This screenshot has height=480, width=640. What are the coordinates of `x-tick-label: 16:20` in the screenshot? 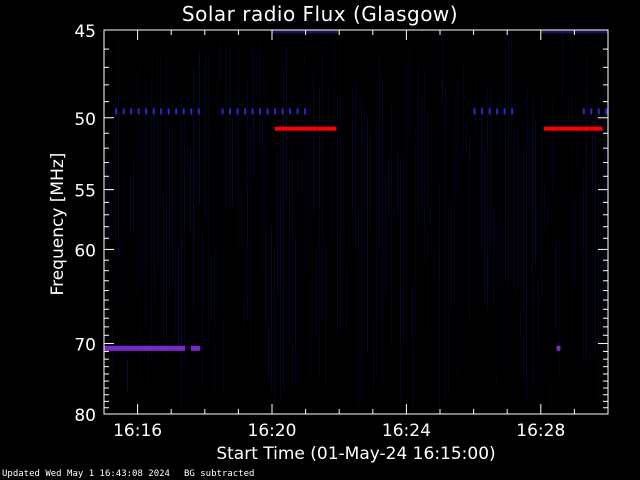 It's located at (272, 431).